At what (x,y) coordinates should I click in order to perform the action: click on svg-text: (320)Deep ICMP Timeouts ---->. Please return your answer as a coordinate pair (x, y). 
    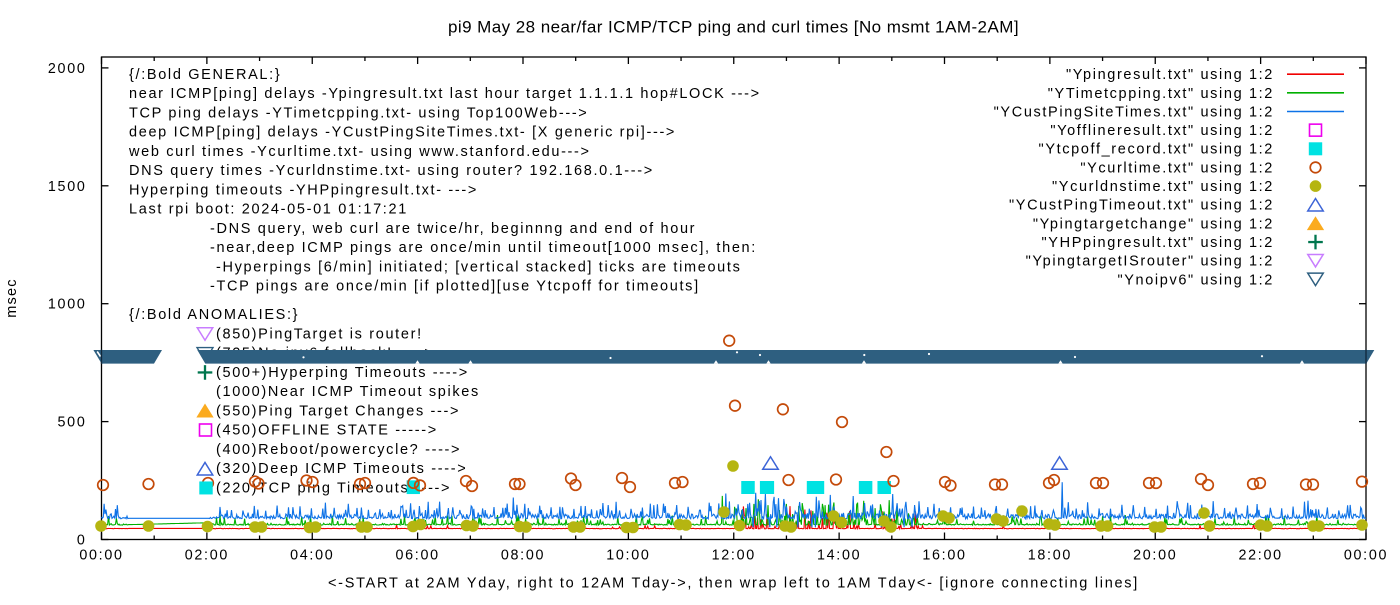
    Looking at the image, I should click on (341, 469).